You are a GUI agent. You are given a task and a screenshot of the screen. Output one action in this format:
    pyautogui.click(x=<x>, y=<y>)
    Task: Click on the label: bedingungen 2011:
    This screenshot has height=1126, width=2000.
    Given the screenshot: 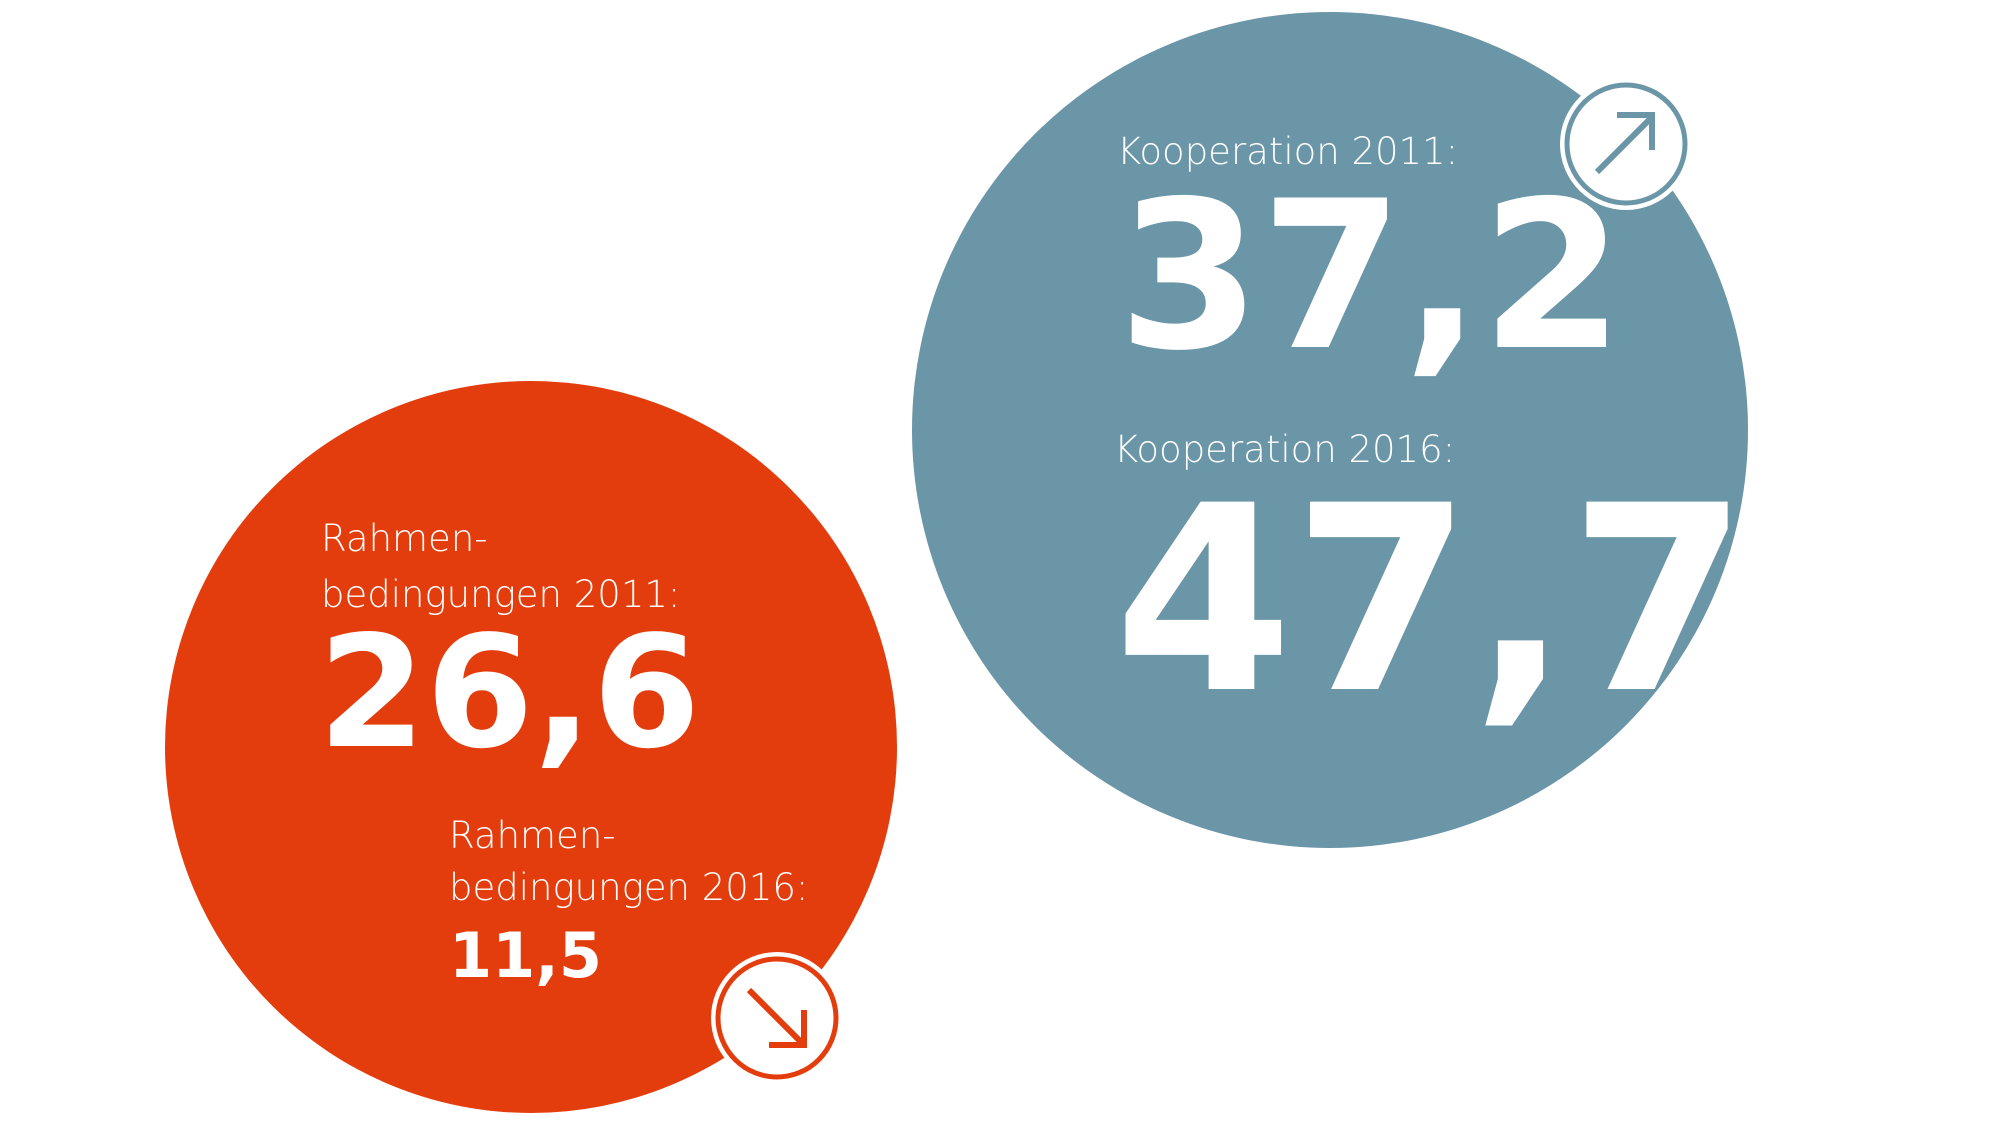 What is the action you would take?
    pyautogui.click(x=500, y=594)
    